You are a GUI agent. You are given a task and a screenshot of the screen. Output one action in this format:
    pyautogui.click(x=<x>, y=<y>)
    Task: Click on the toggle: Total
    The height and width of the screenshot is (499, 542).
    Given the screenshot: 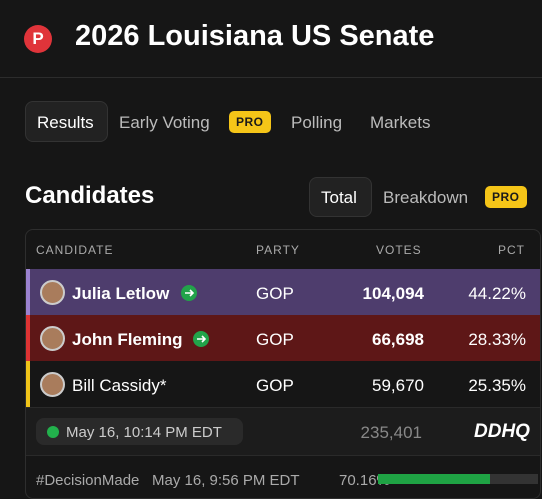 What is the action you would take?
    pyautogui.click(x=339, y=197)
    